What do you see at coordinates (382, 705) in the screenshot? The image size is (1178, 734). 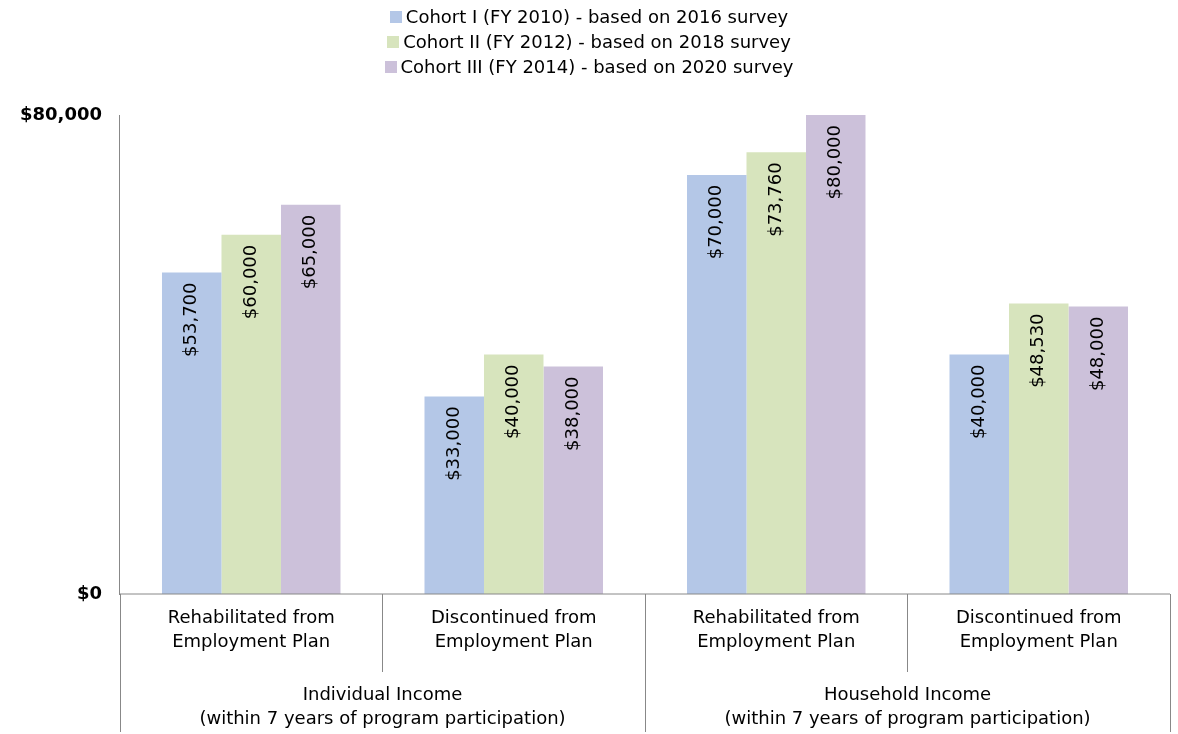 I see `text: Individual Income (within 7 years of program participation)` at bounding box center [382, 705].